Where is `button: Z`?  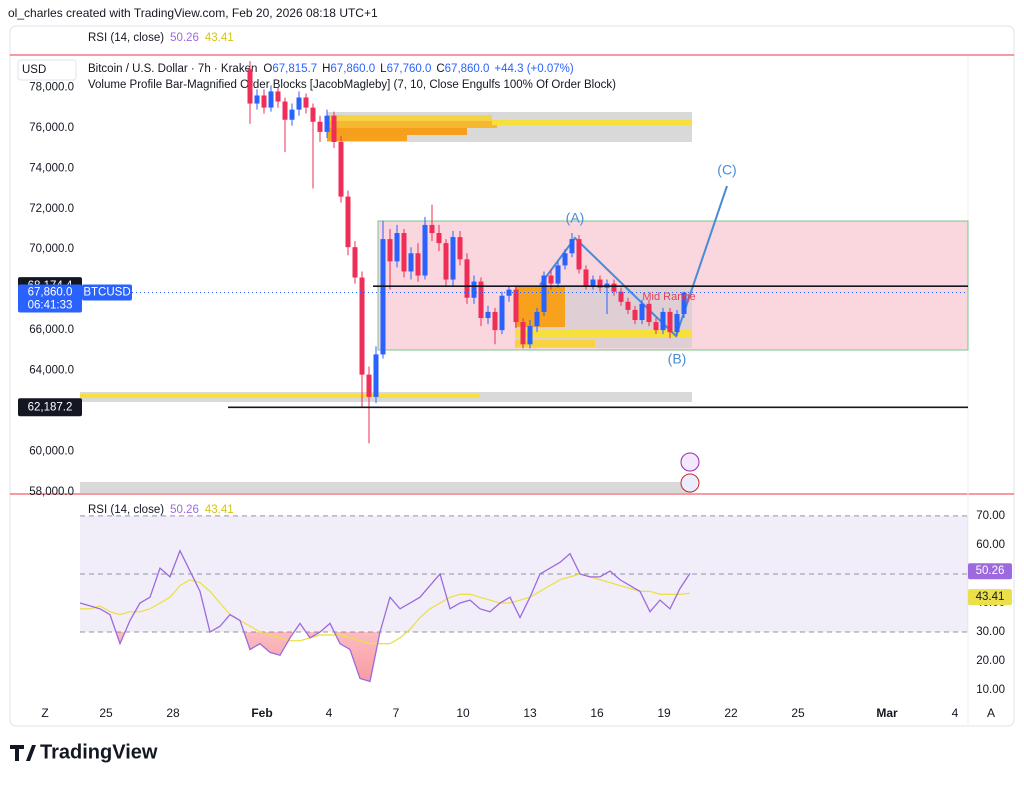
button: Z is located at coordinates (44, 713).